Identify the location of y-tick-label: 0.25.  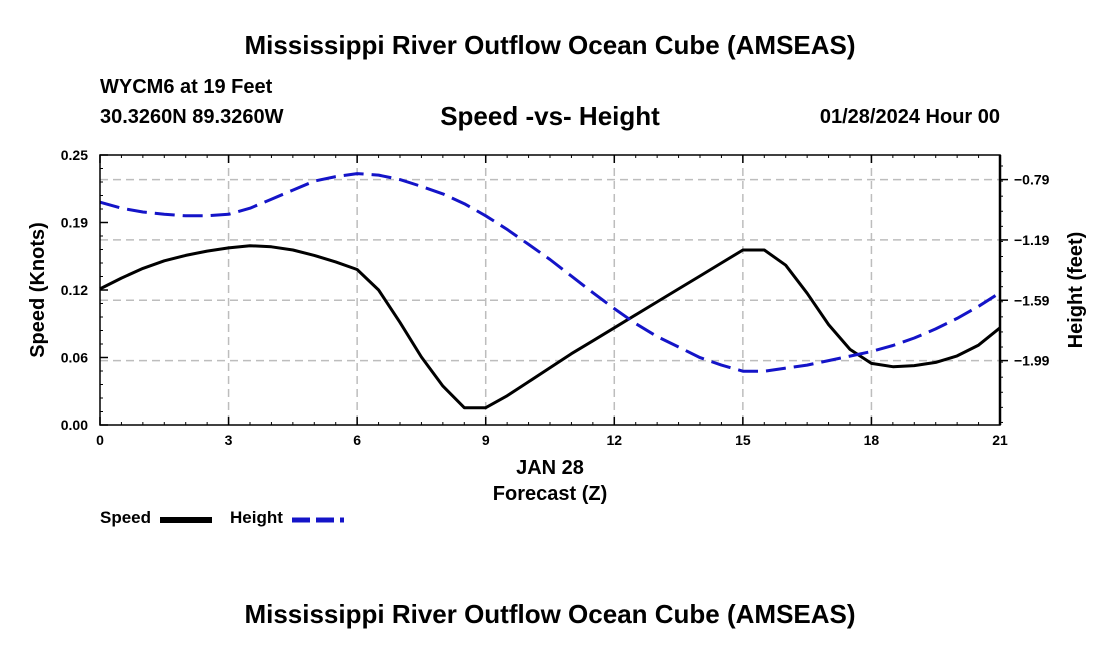
(74, 155).